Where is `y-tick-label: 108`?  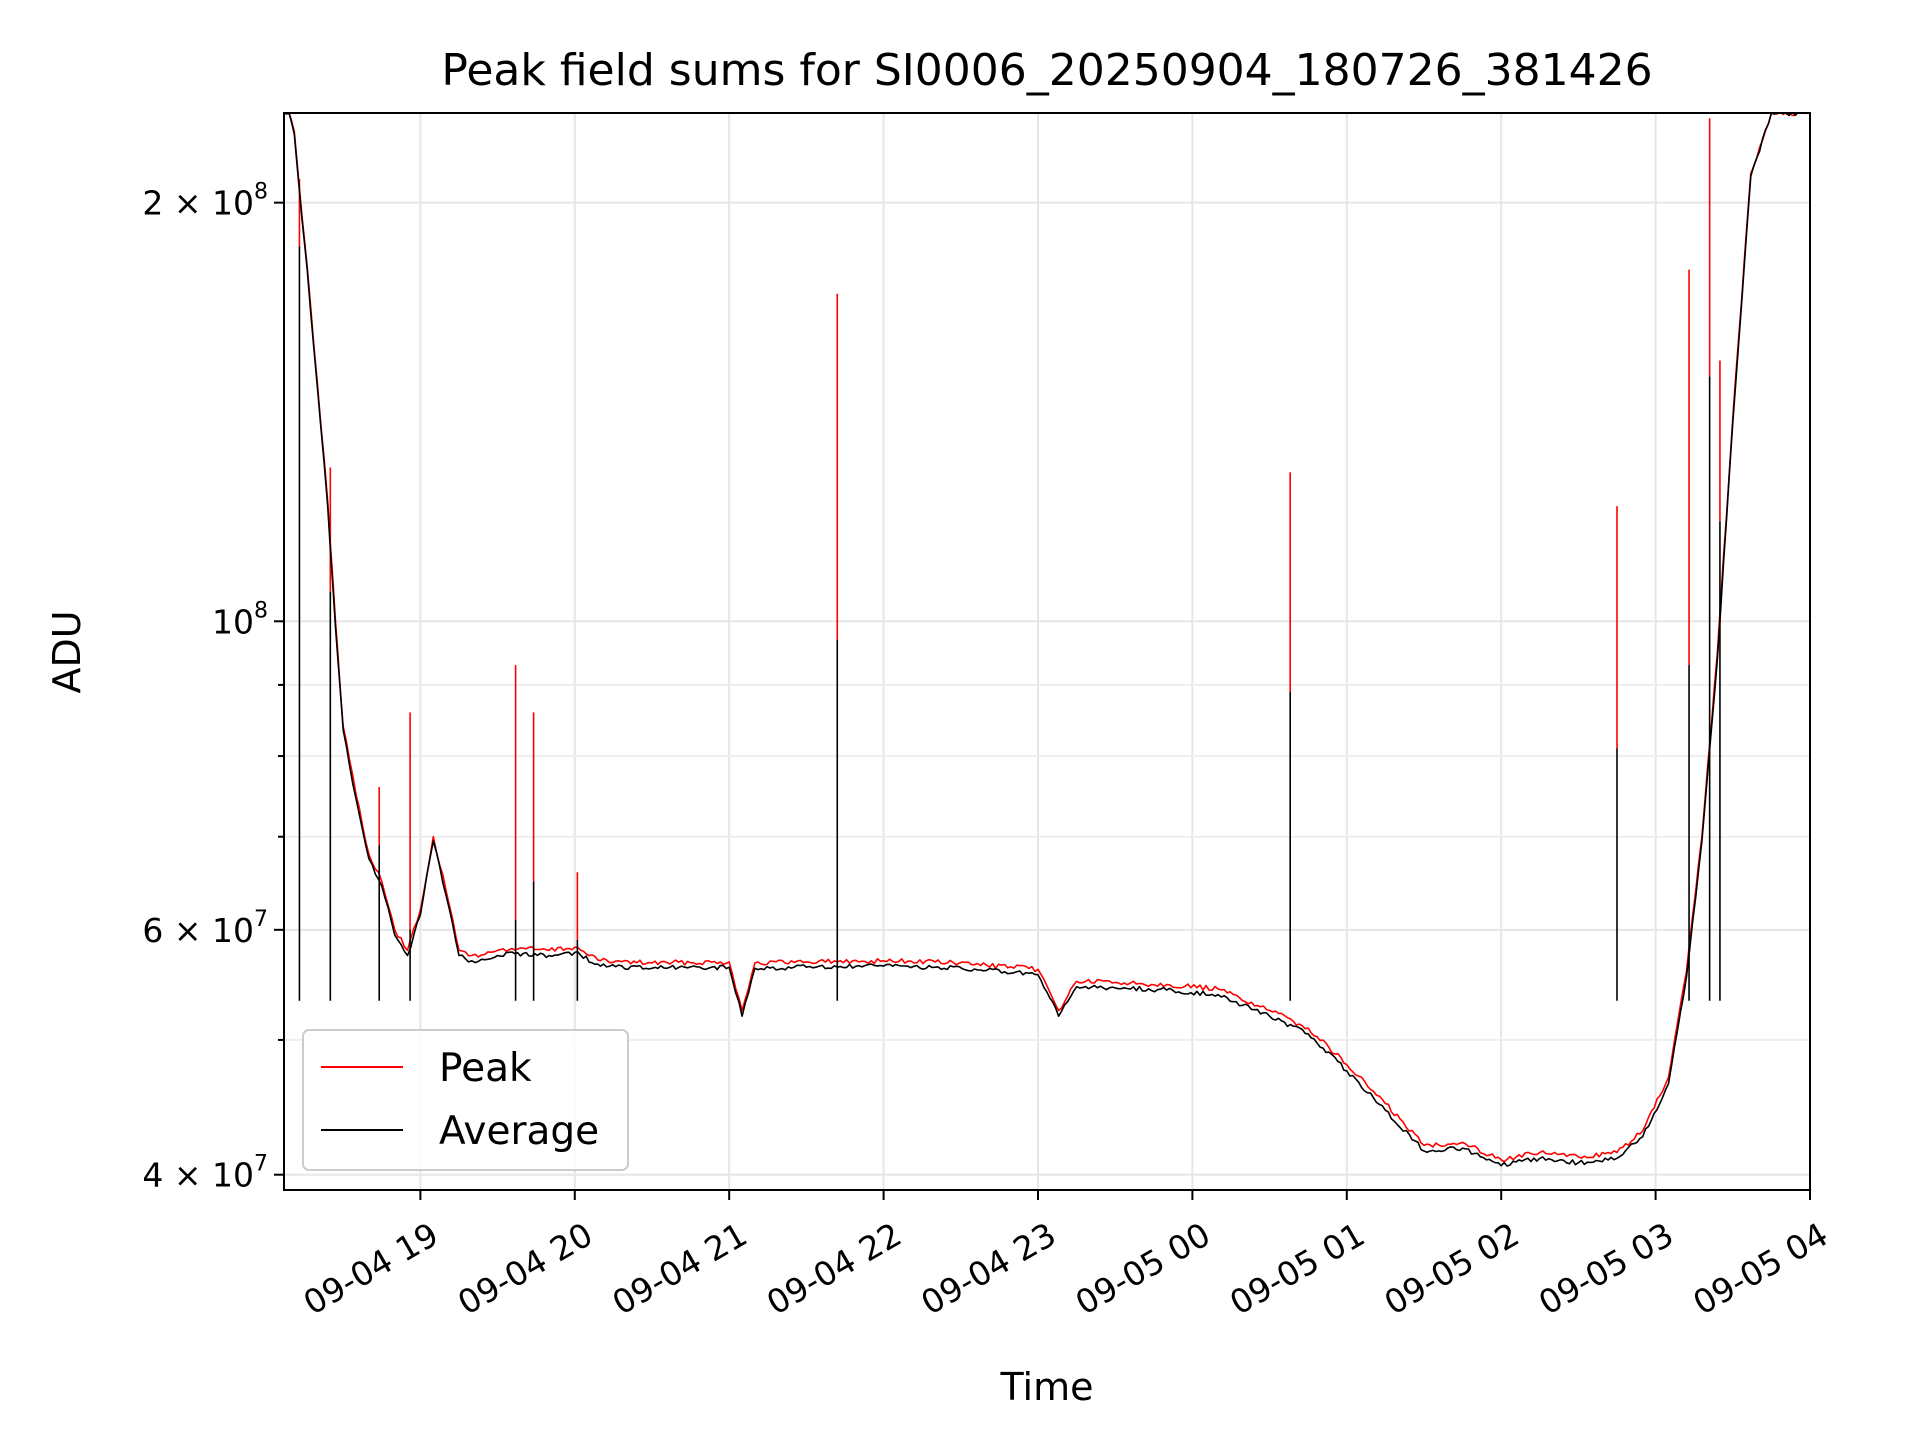 y-tick-label: 108 is located at coordinates (240, 619).